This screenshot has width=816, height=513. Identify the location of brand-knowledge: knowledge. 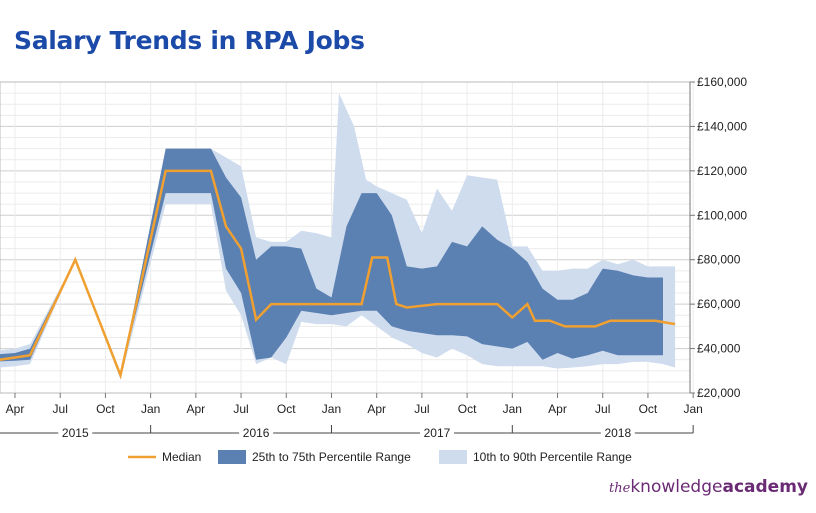
(676, 487).